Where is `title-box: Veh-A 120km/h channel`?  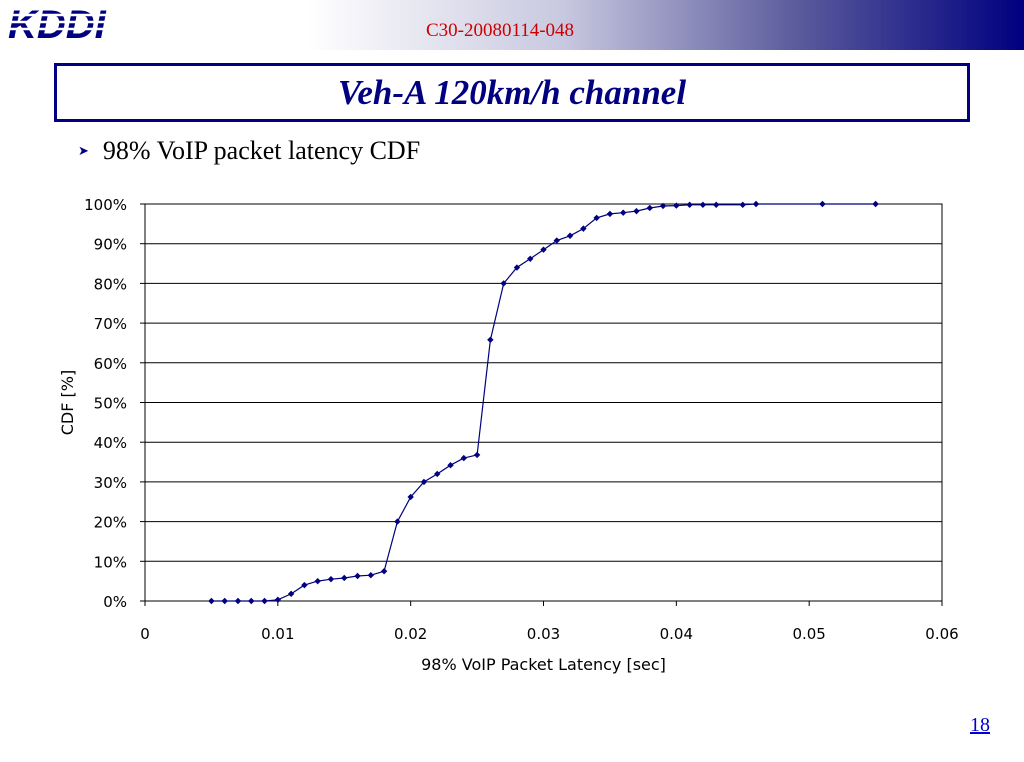
title-box: Veh-A 120km/h channel is located at coordinates (512, 92).